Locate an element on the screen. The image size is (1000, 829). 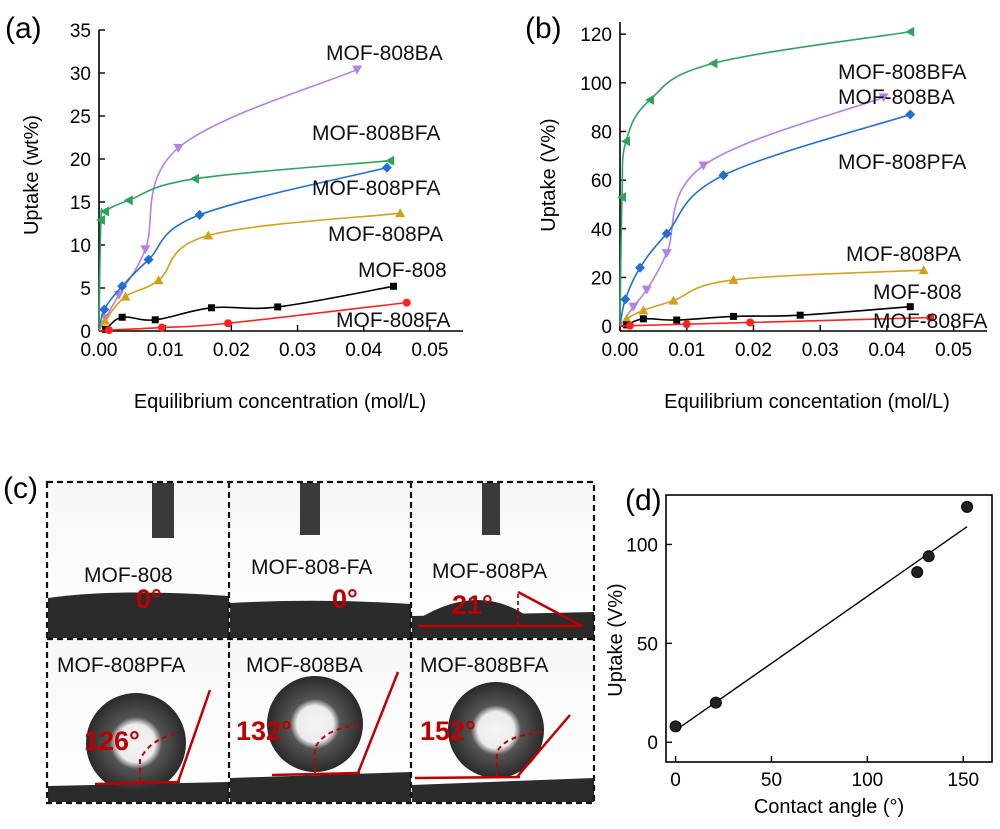
x-axis-label: Contact angle (°) is located at coordinates (829, 807).